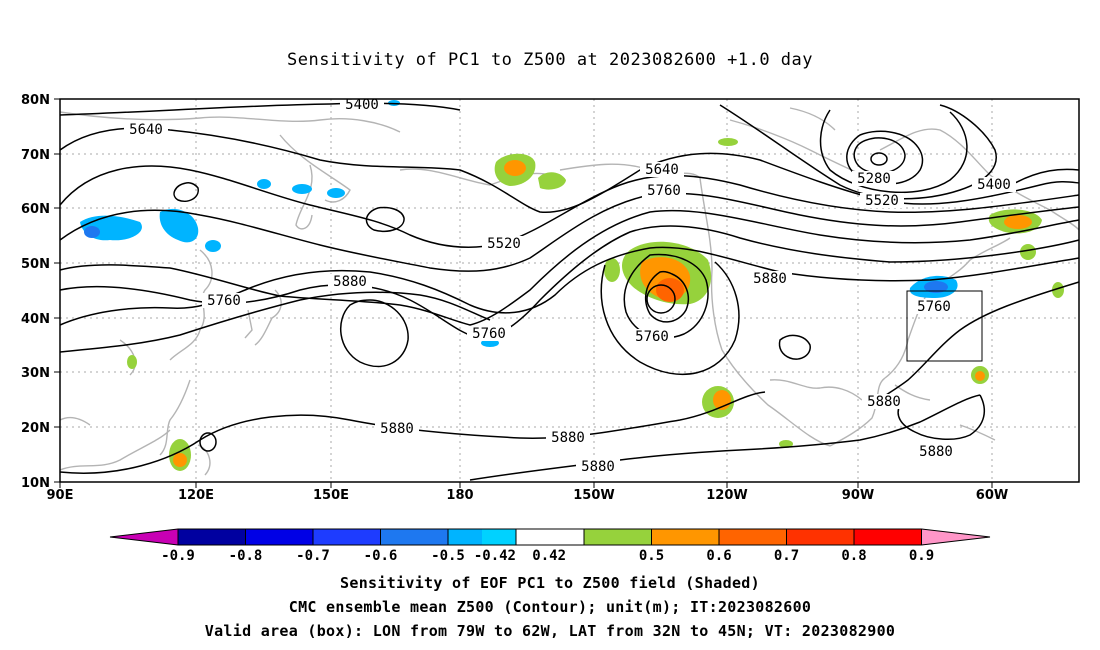  What do you see at coordinates (246, 556) in the screenshot?
I see `colorbar-label: -0.8` at bounding box center [246, 556].